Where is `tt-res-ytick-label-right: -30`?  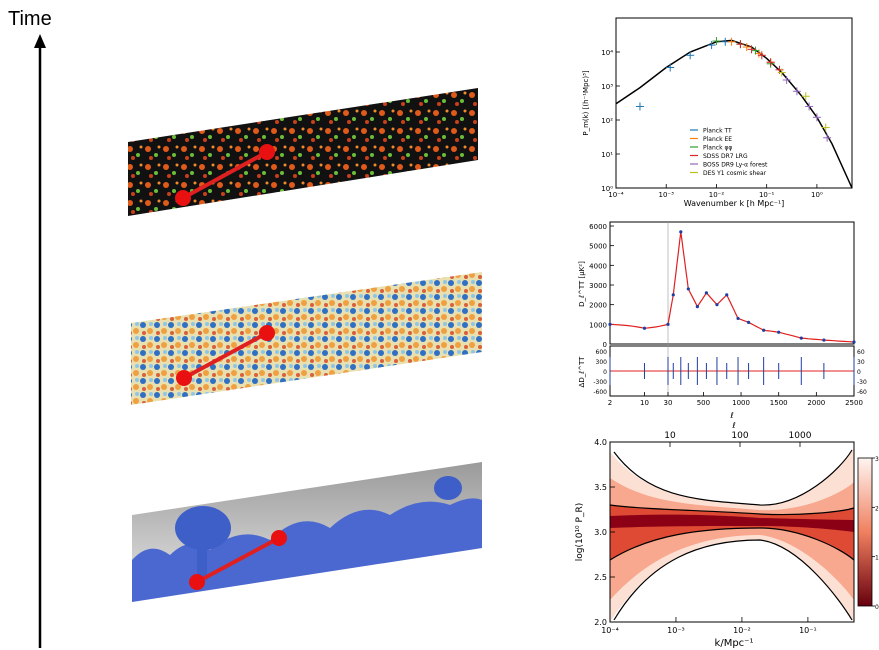
tt-res-ytick-label-right: -30 is located at coordinates (862, 382).